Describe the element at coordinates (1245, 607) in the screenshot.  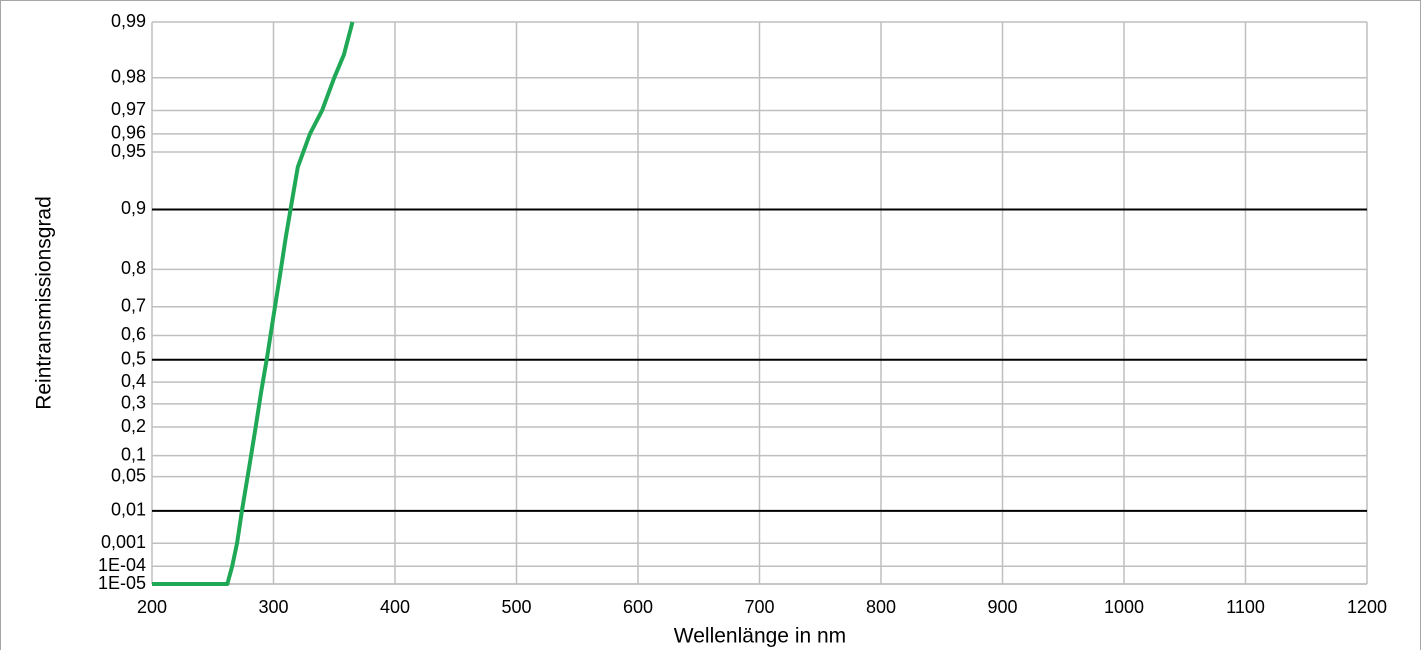
I see `x-tick-label: 1100` at that location.